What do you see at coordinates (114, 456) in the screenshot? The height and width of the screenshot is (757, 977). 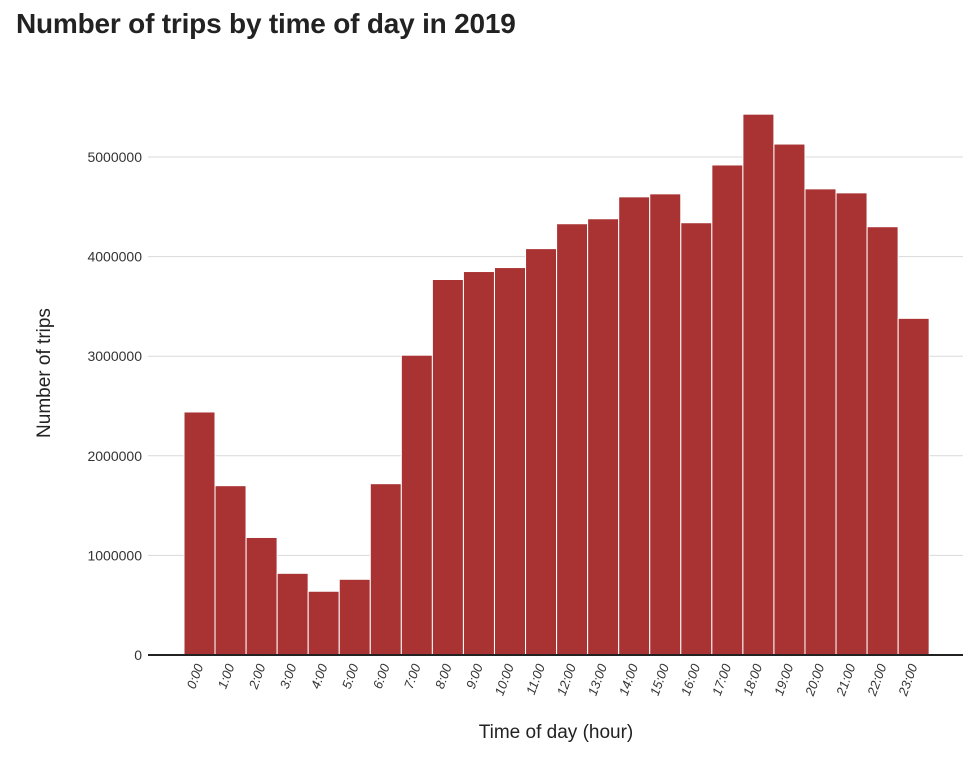 I see `y-tick-label: 2000000` at bounding box center [114, 456].